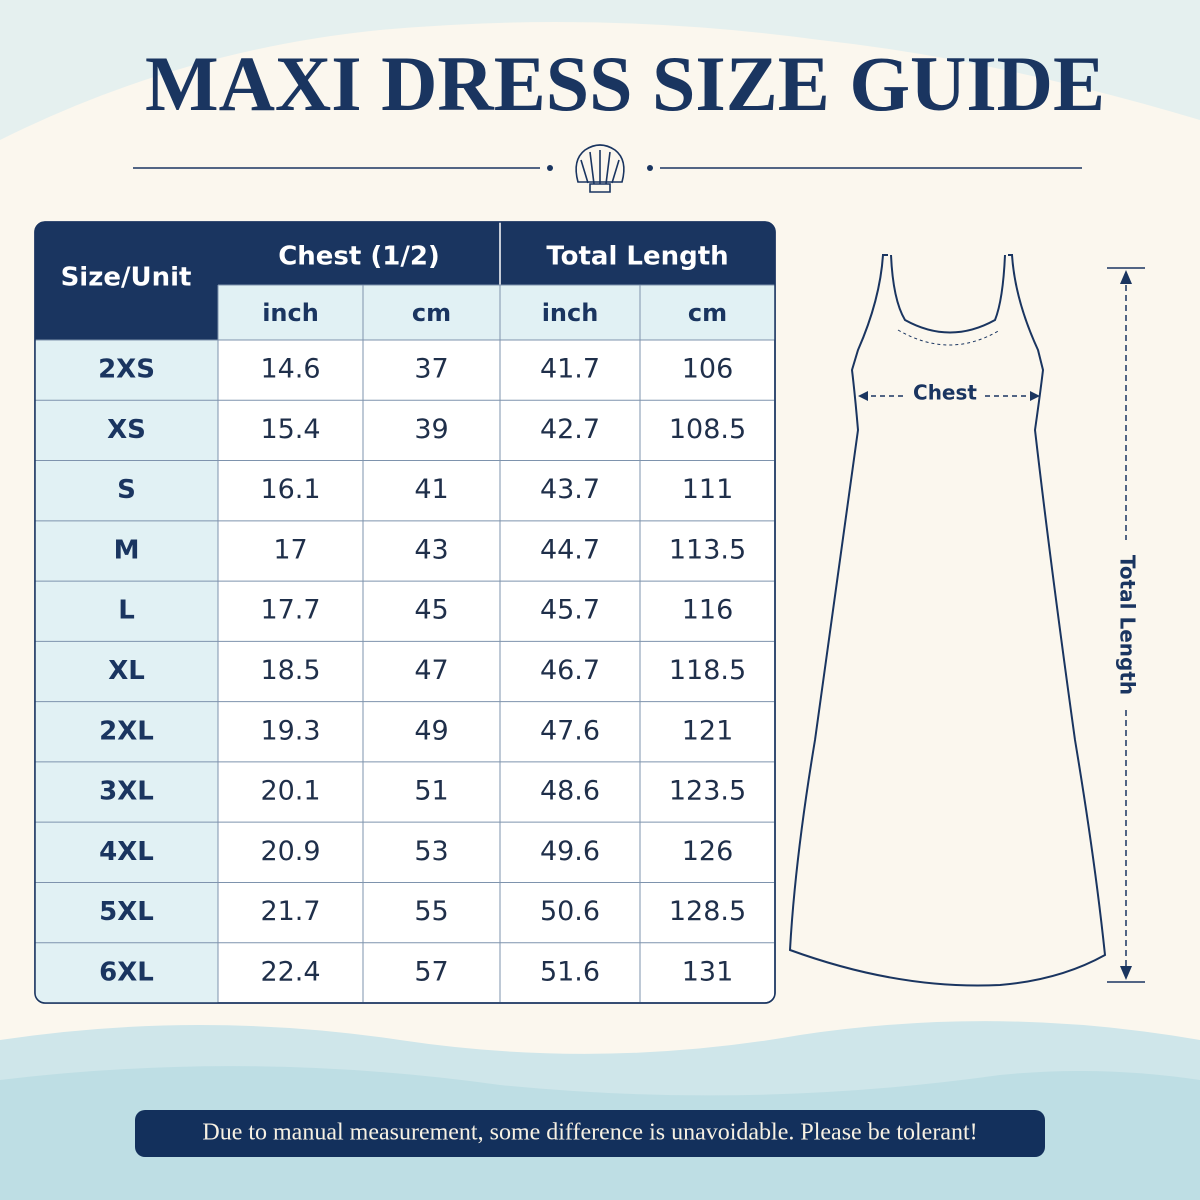  What do you see at coordinates (290, 489) in the screenshot?
I see `measurement: 16.1` at bounding box center [290, 489].